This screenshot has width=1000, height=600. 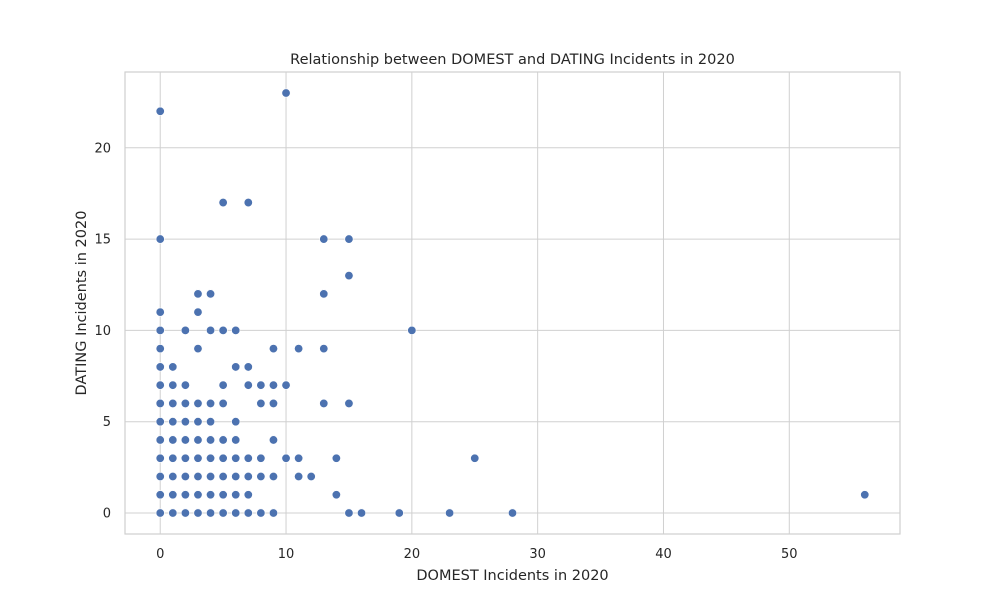 I want to click on x-tick-label: 40, so click(x=663, y=554).